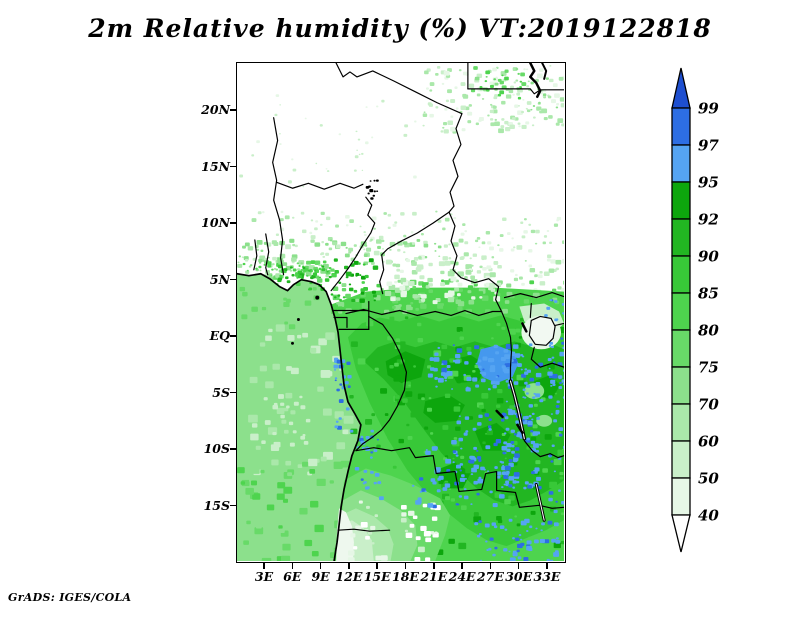 This screenshot has height=618, width=800. Describe the element at coordinates (219, 335) in the screenshot. I see `y-axis-label: EQ` at that location.